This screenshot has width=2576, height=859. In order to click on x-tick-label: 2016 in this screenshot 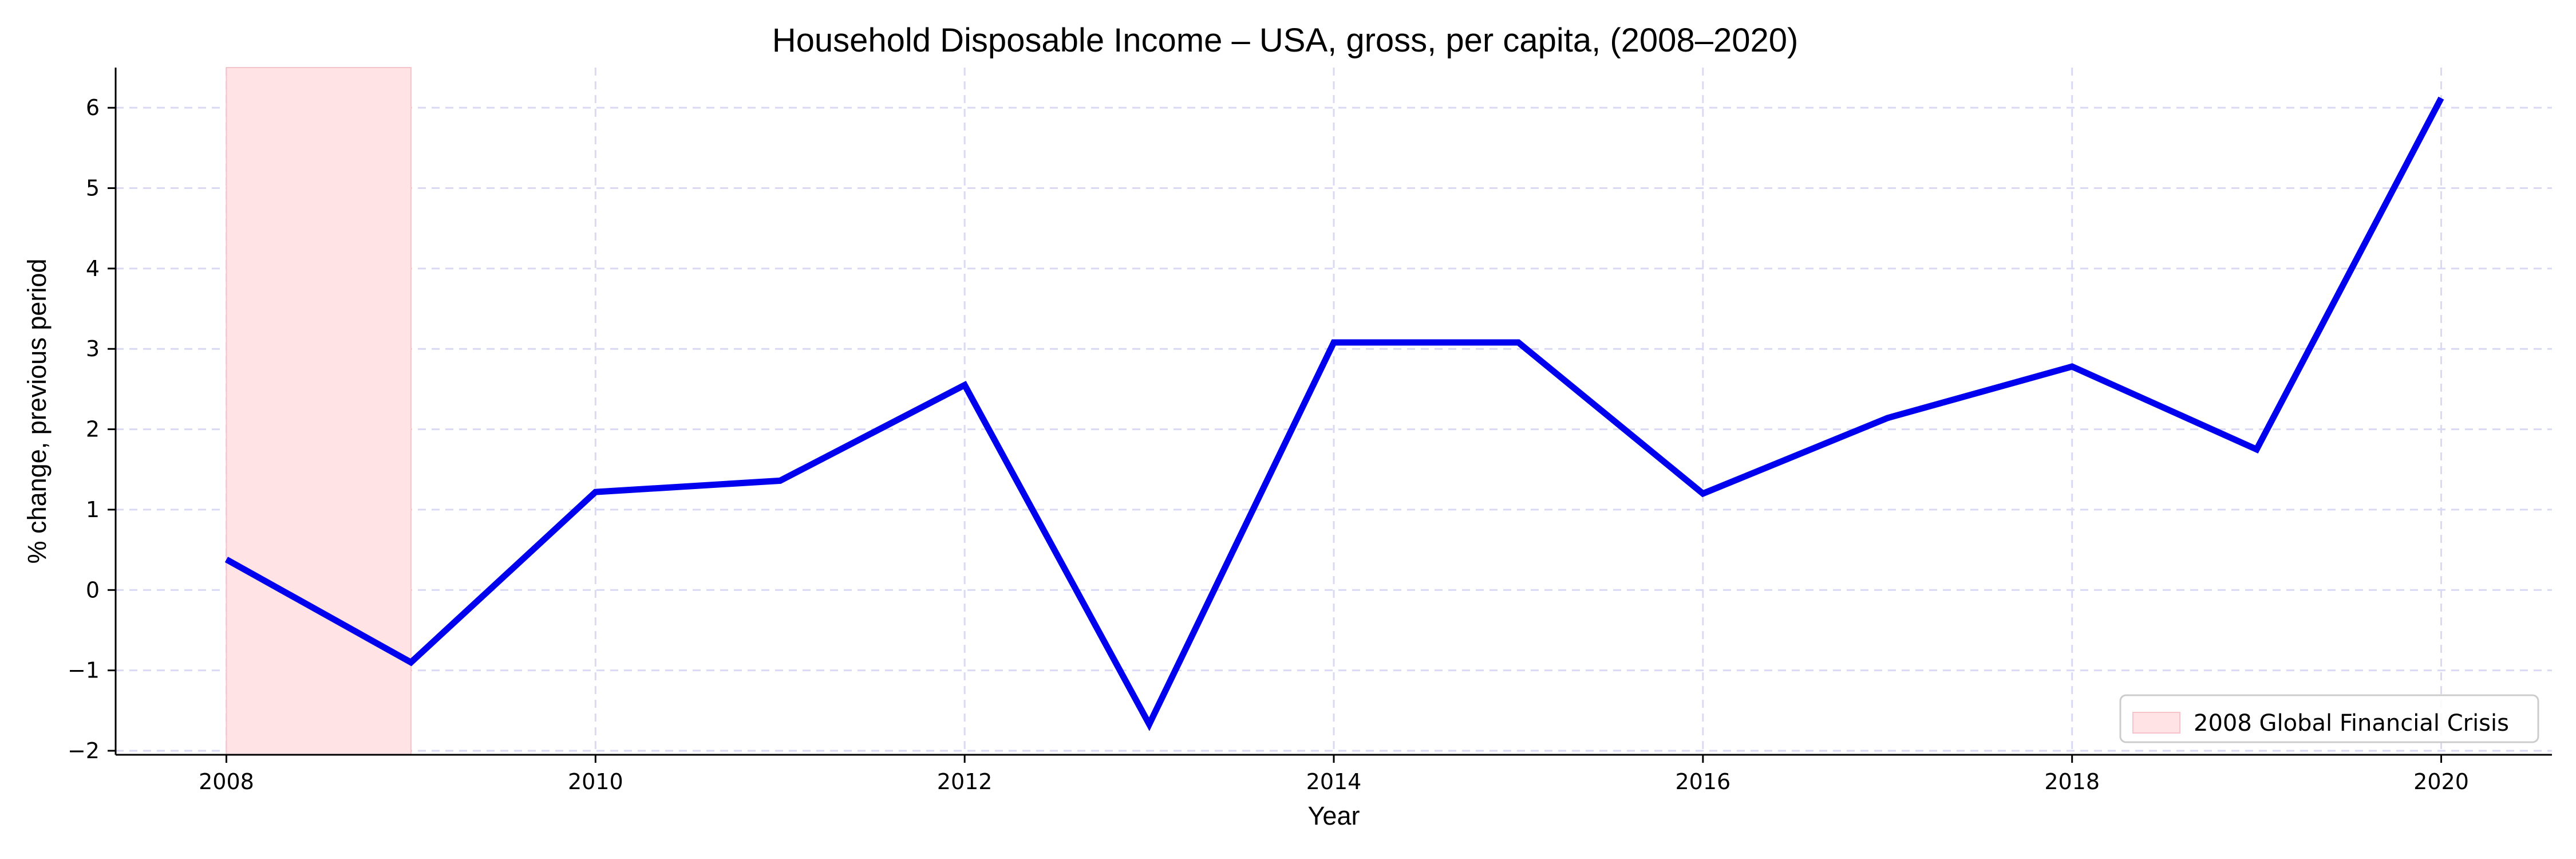, I will do `click(1702, 781)`.